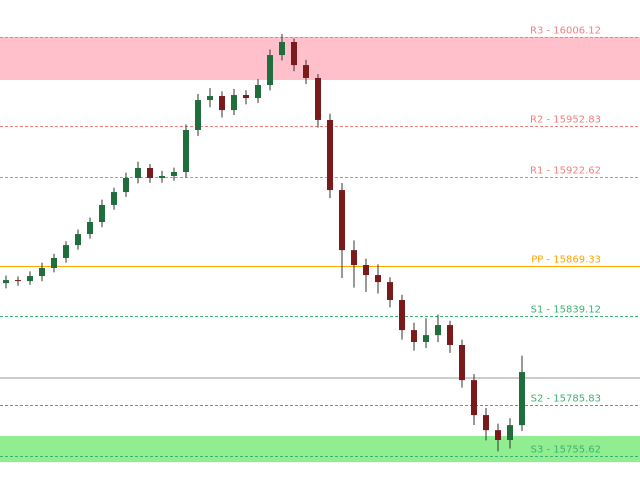 Image resolution: width=640 pixels, height=480 pixels. I want to click on pivot-label: S1 - 15839.12, so click(566, 310).